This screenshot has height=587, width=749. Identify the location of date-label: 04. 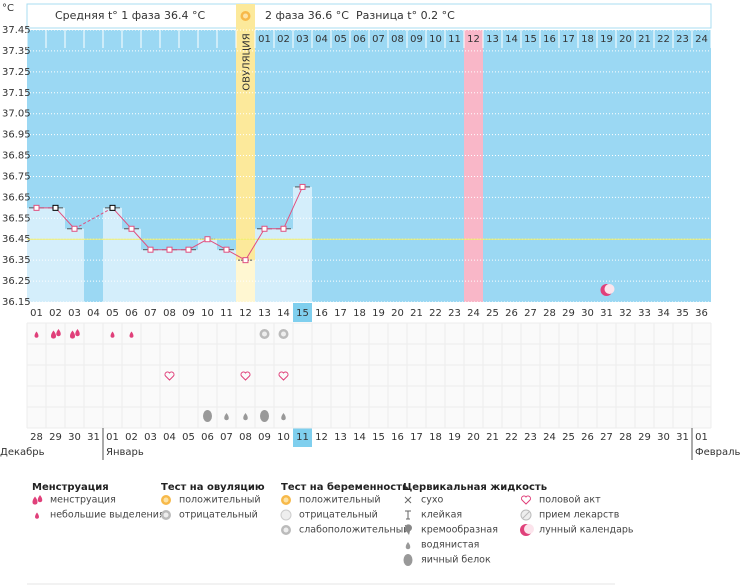
(169, 437).